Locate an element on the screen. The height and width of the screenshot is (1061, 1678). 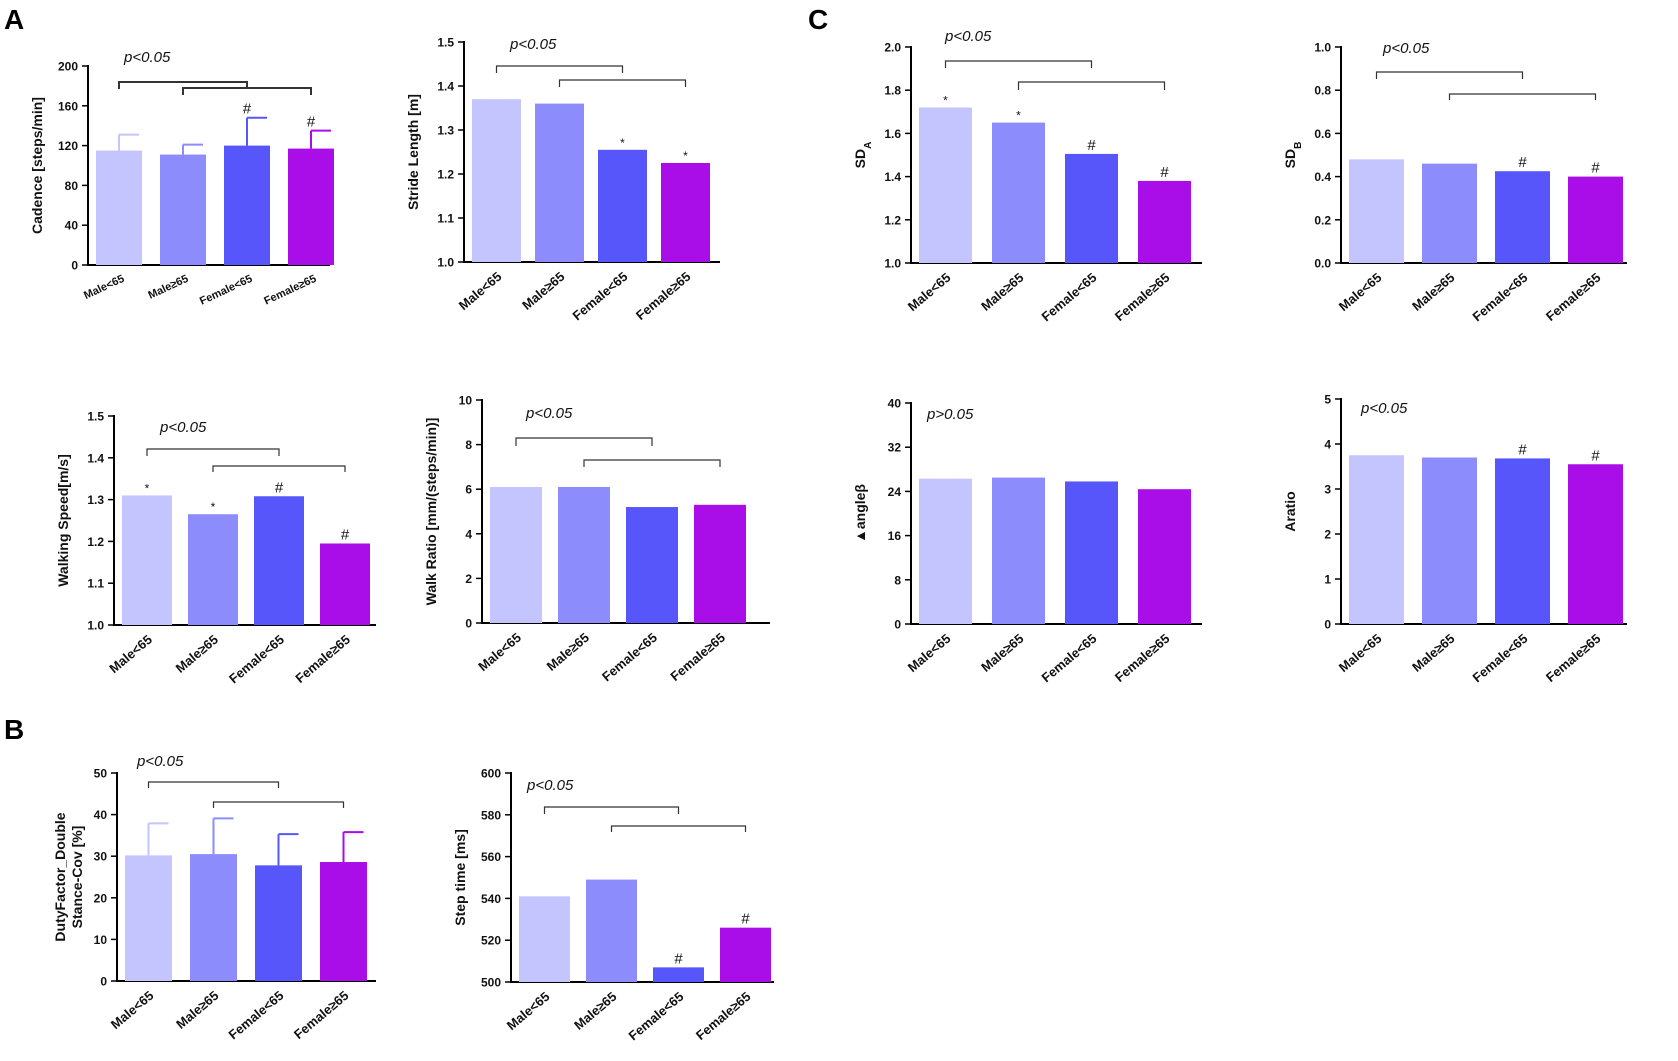
y-axis-title-main: Walking Speed[m/s] is located at coordinates (63, 520).